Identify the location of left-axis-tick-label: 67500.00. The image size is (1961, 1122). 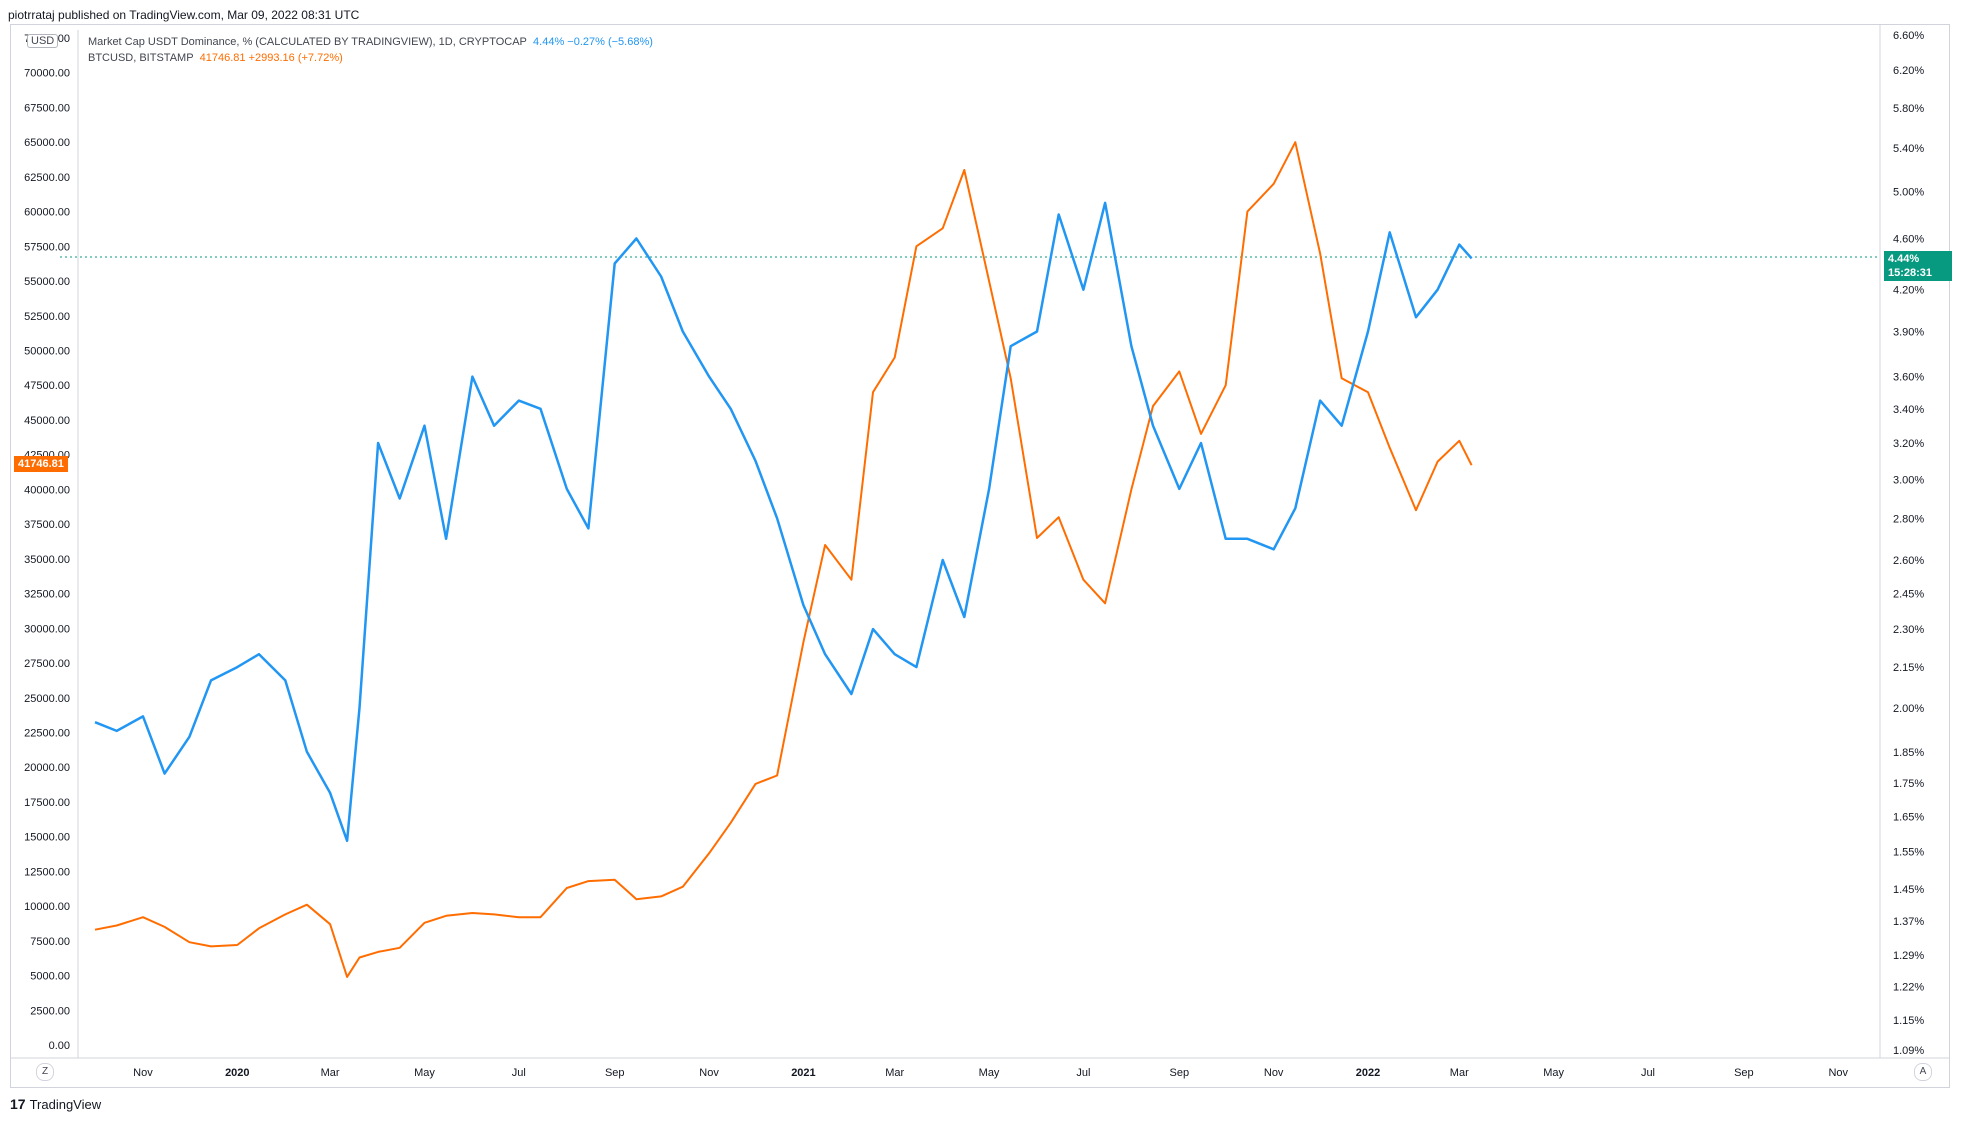
(47, 108).